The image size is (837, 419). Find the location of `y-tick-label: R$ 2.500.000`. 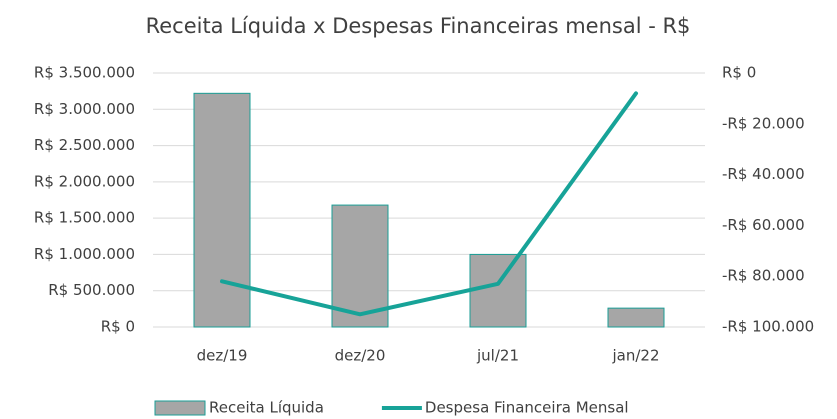

y-tick-label: R$ 2.500.000 is located at coordinates (84, 145).